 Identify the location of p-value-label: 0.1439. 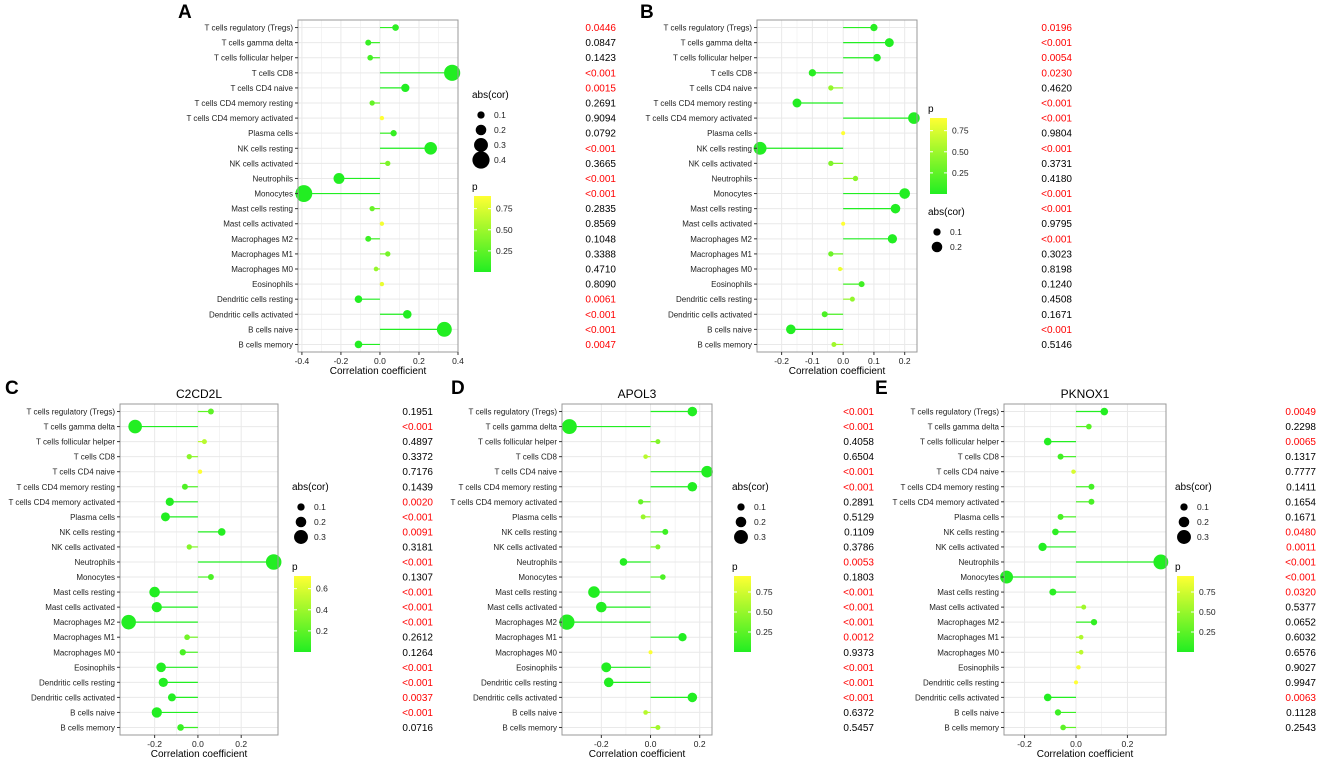
(417, 487).